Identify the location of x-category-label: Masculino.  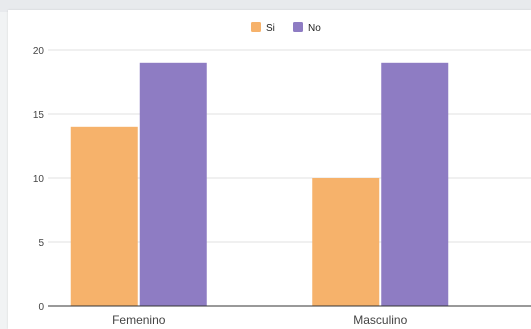
(380, 320).